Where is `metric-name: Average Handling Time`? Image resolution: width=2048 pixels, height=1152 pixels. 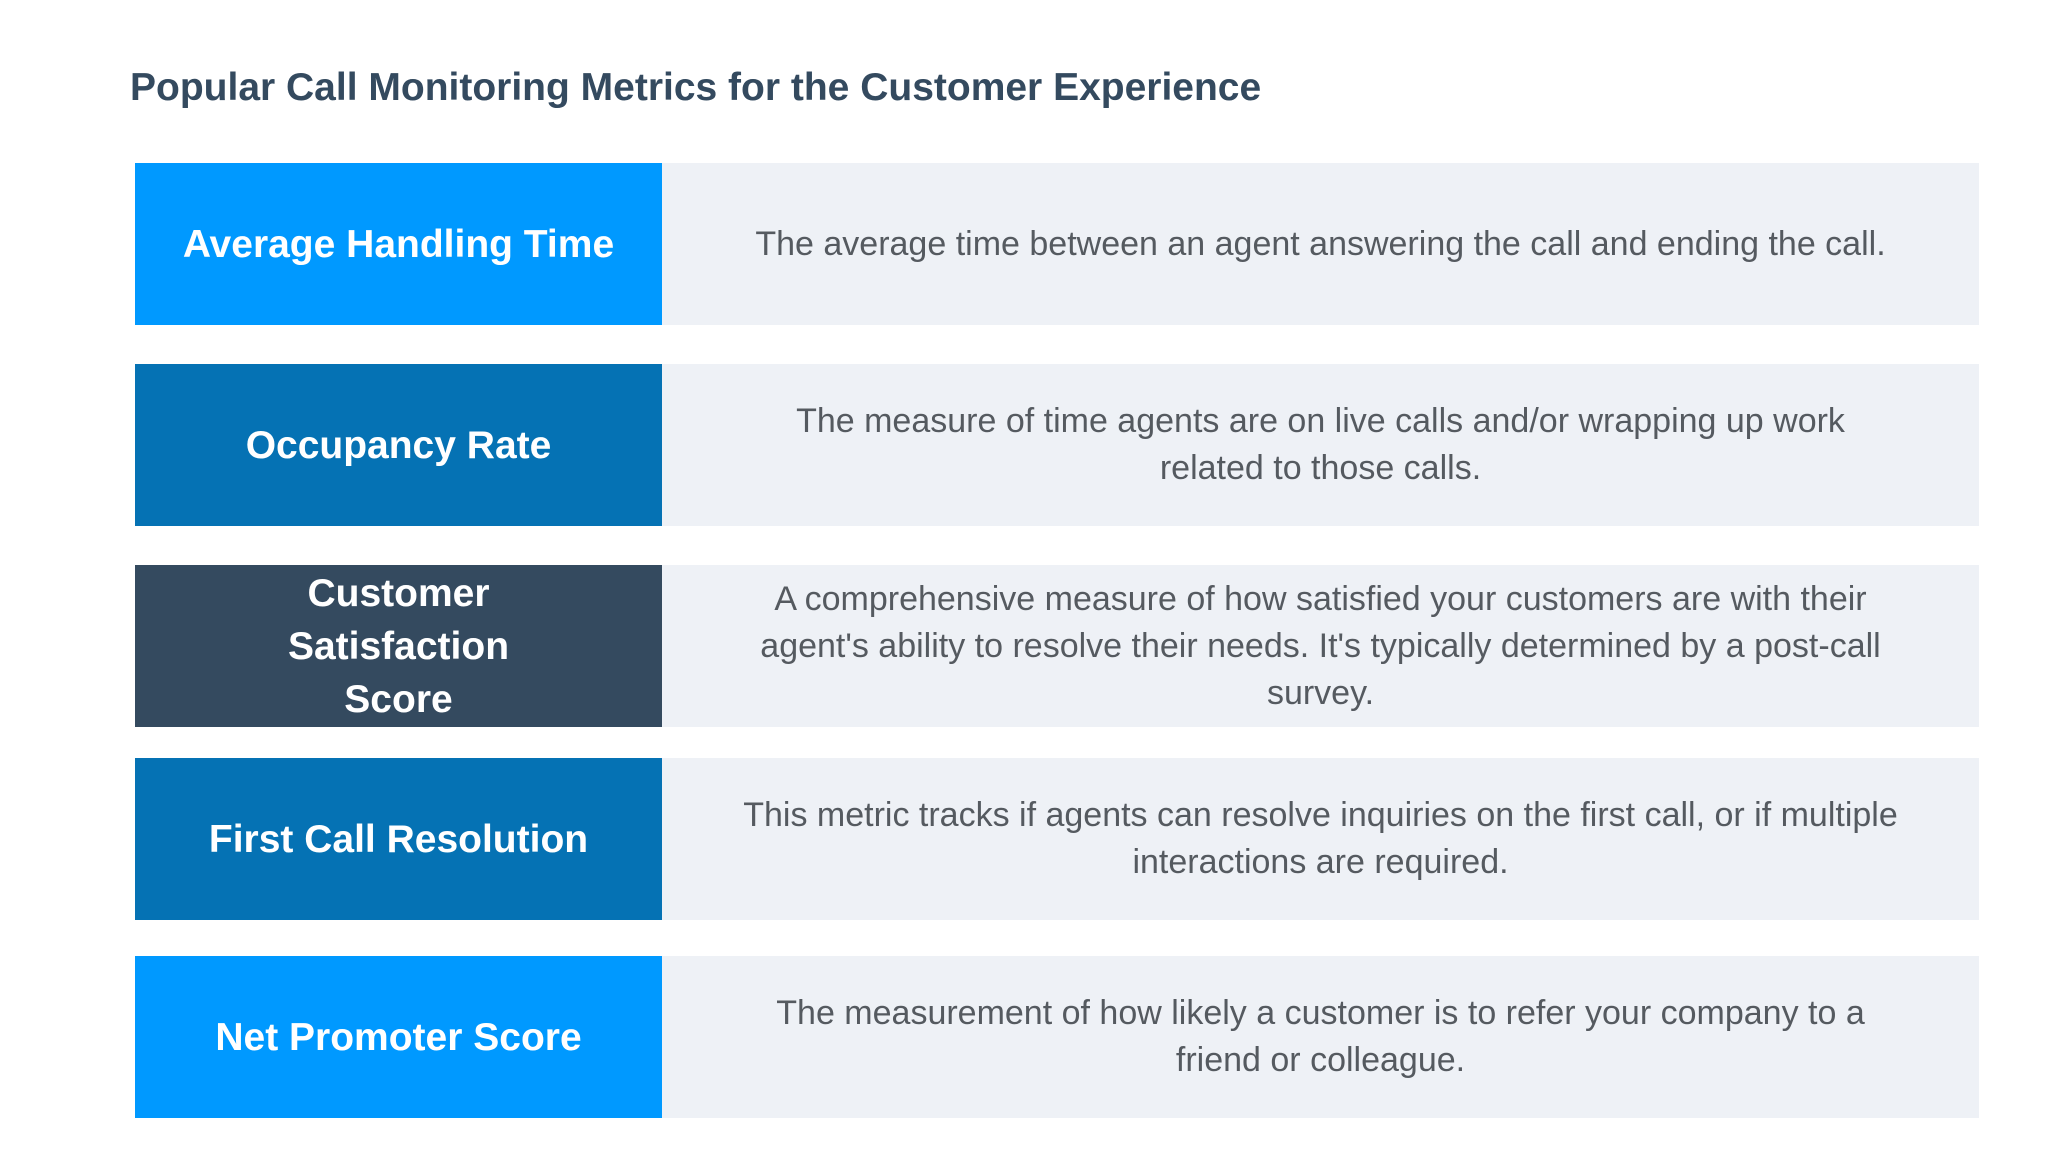
metric-name: Average Handling Time is located at coordinates (398, 244).